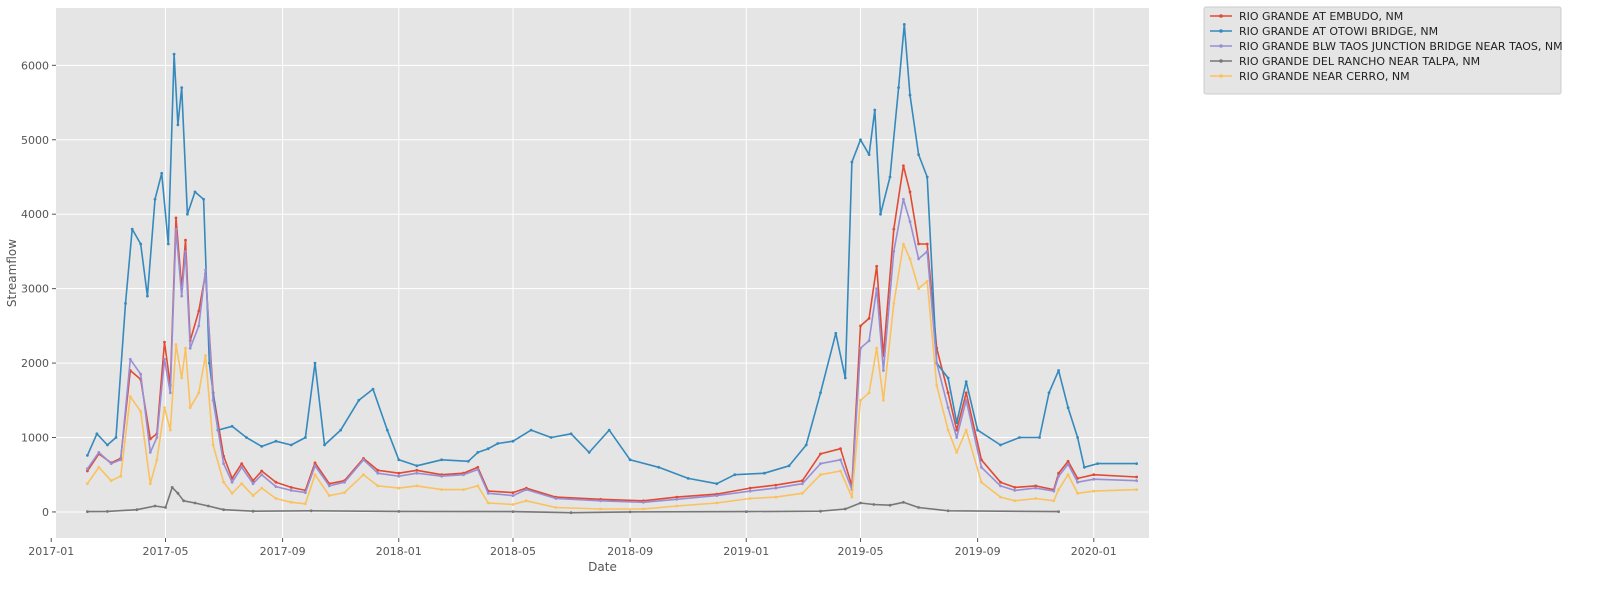  Describe the element at coordinates (399, 551) in the screenshot. I see `x-tick-label: 2018-01` at that location.